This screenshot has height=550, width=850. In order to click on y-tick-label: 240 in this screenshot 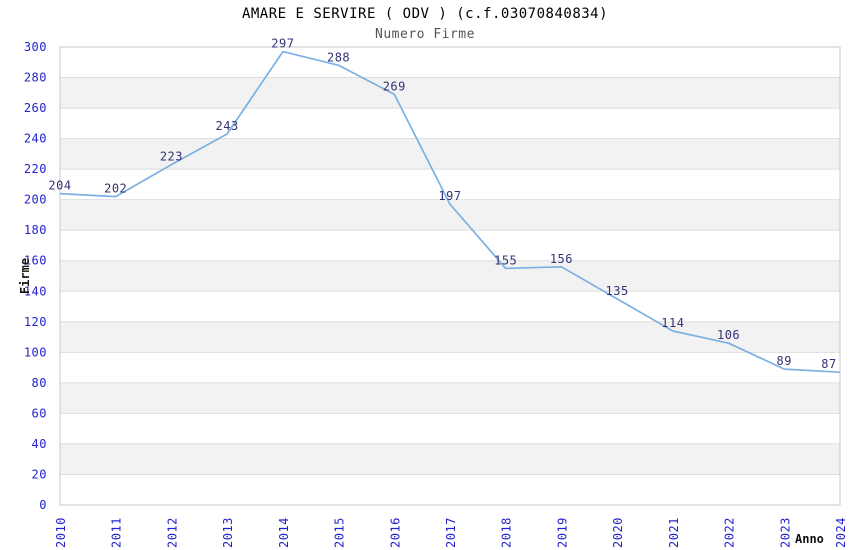, I will do `click(35, 139)`.